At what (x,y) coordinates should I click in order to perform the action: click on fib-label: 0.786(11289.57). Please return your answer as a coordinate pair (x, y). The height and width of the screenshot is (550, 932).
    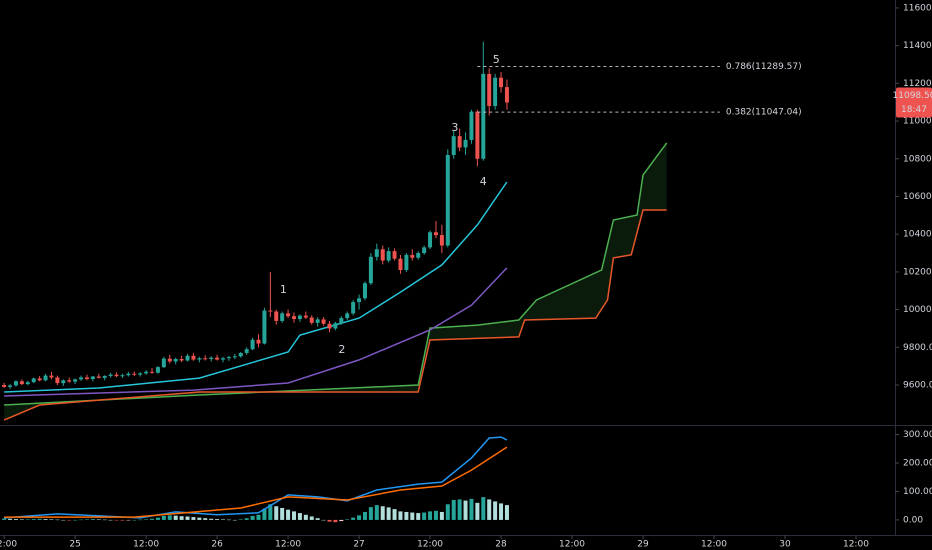
    Looking at the image, I should click on (764, 67).